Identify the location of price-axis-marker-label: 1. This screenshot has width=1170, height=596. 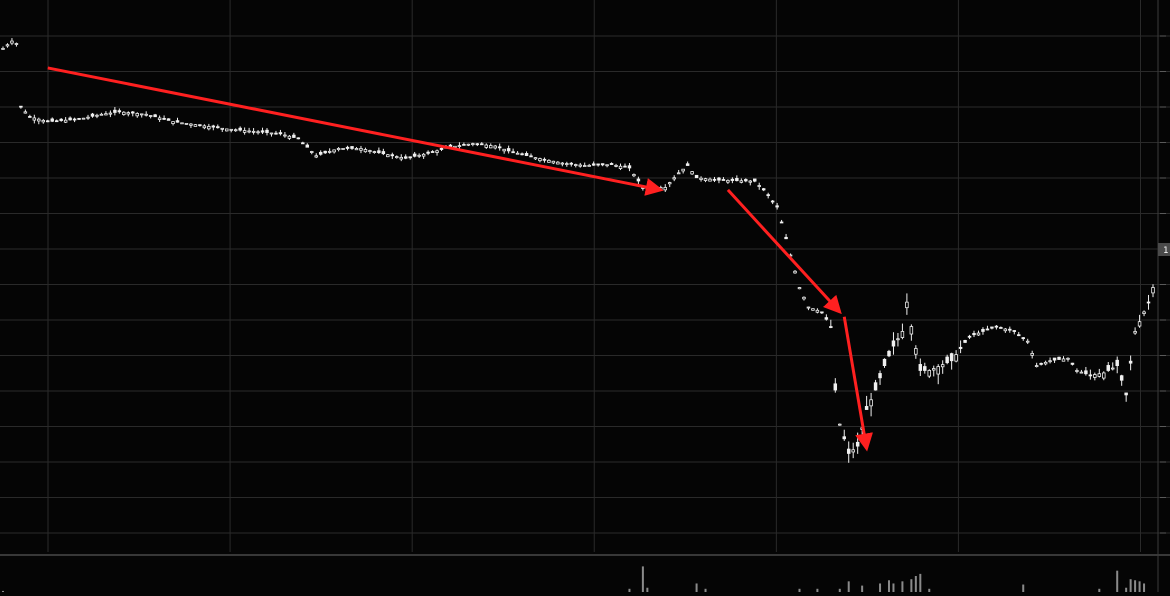
(1165, 251).